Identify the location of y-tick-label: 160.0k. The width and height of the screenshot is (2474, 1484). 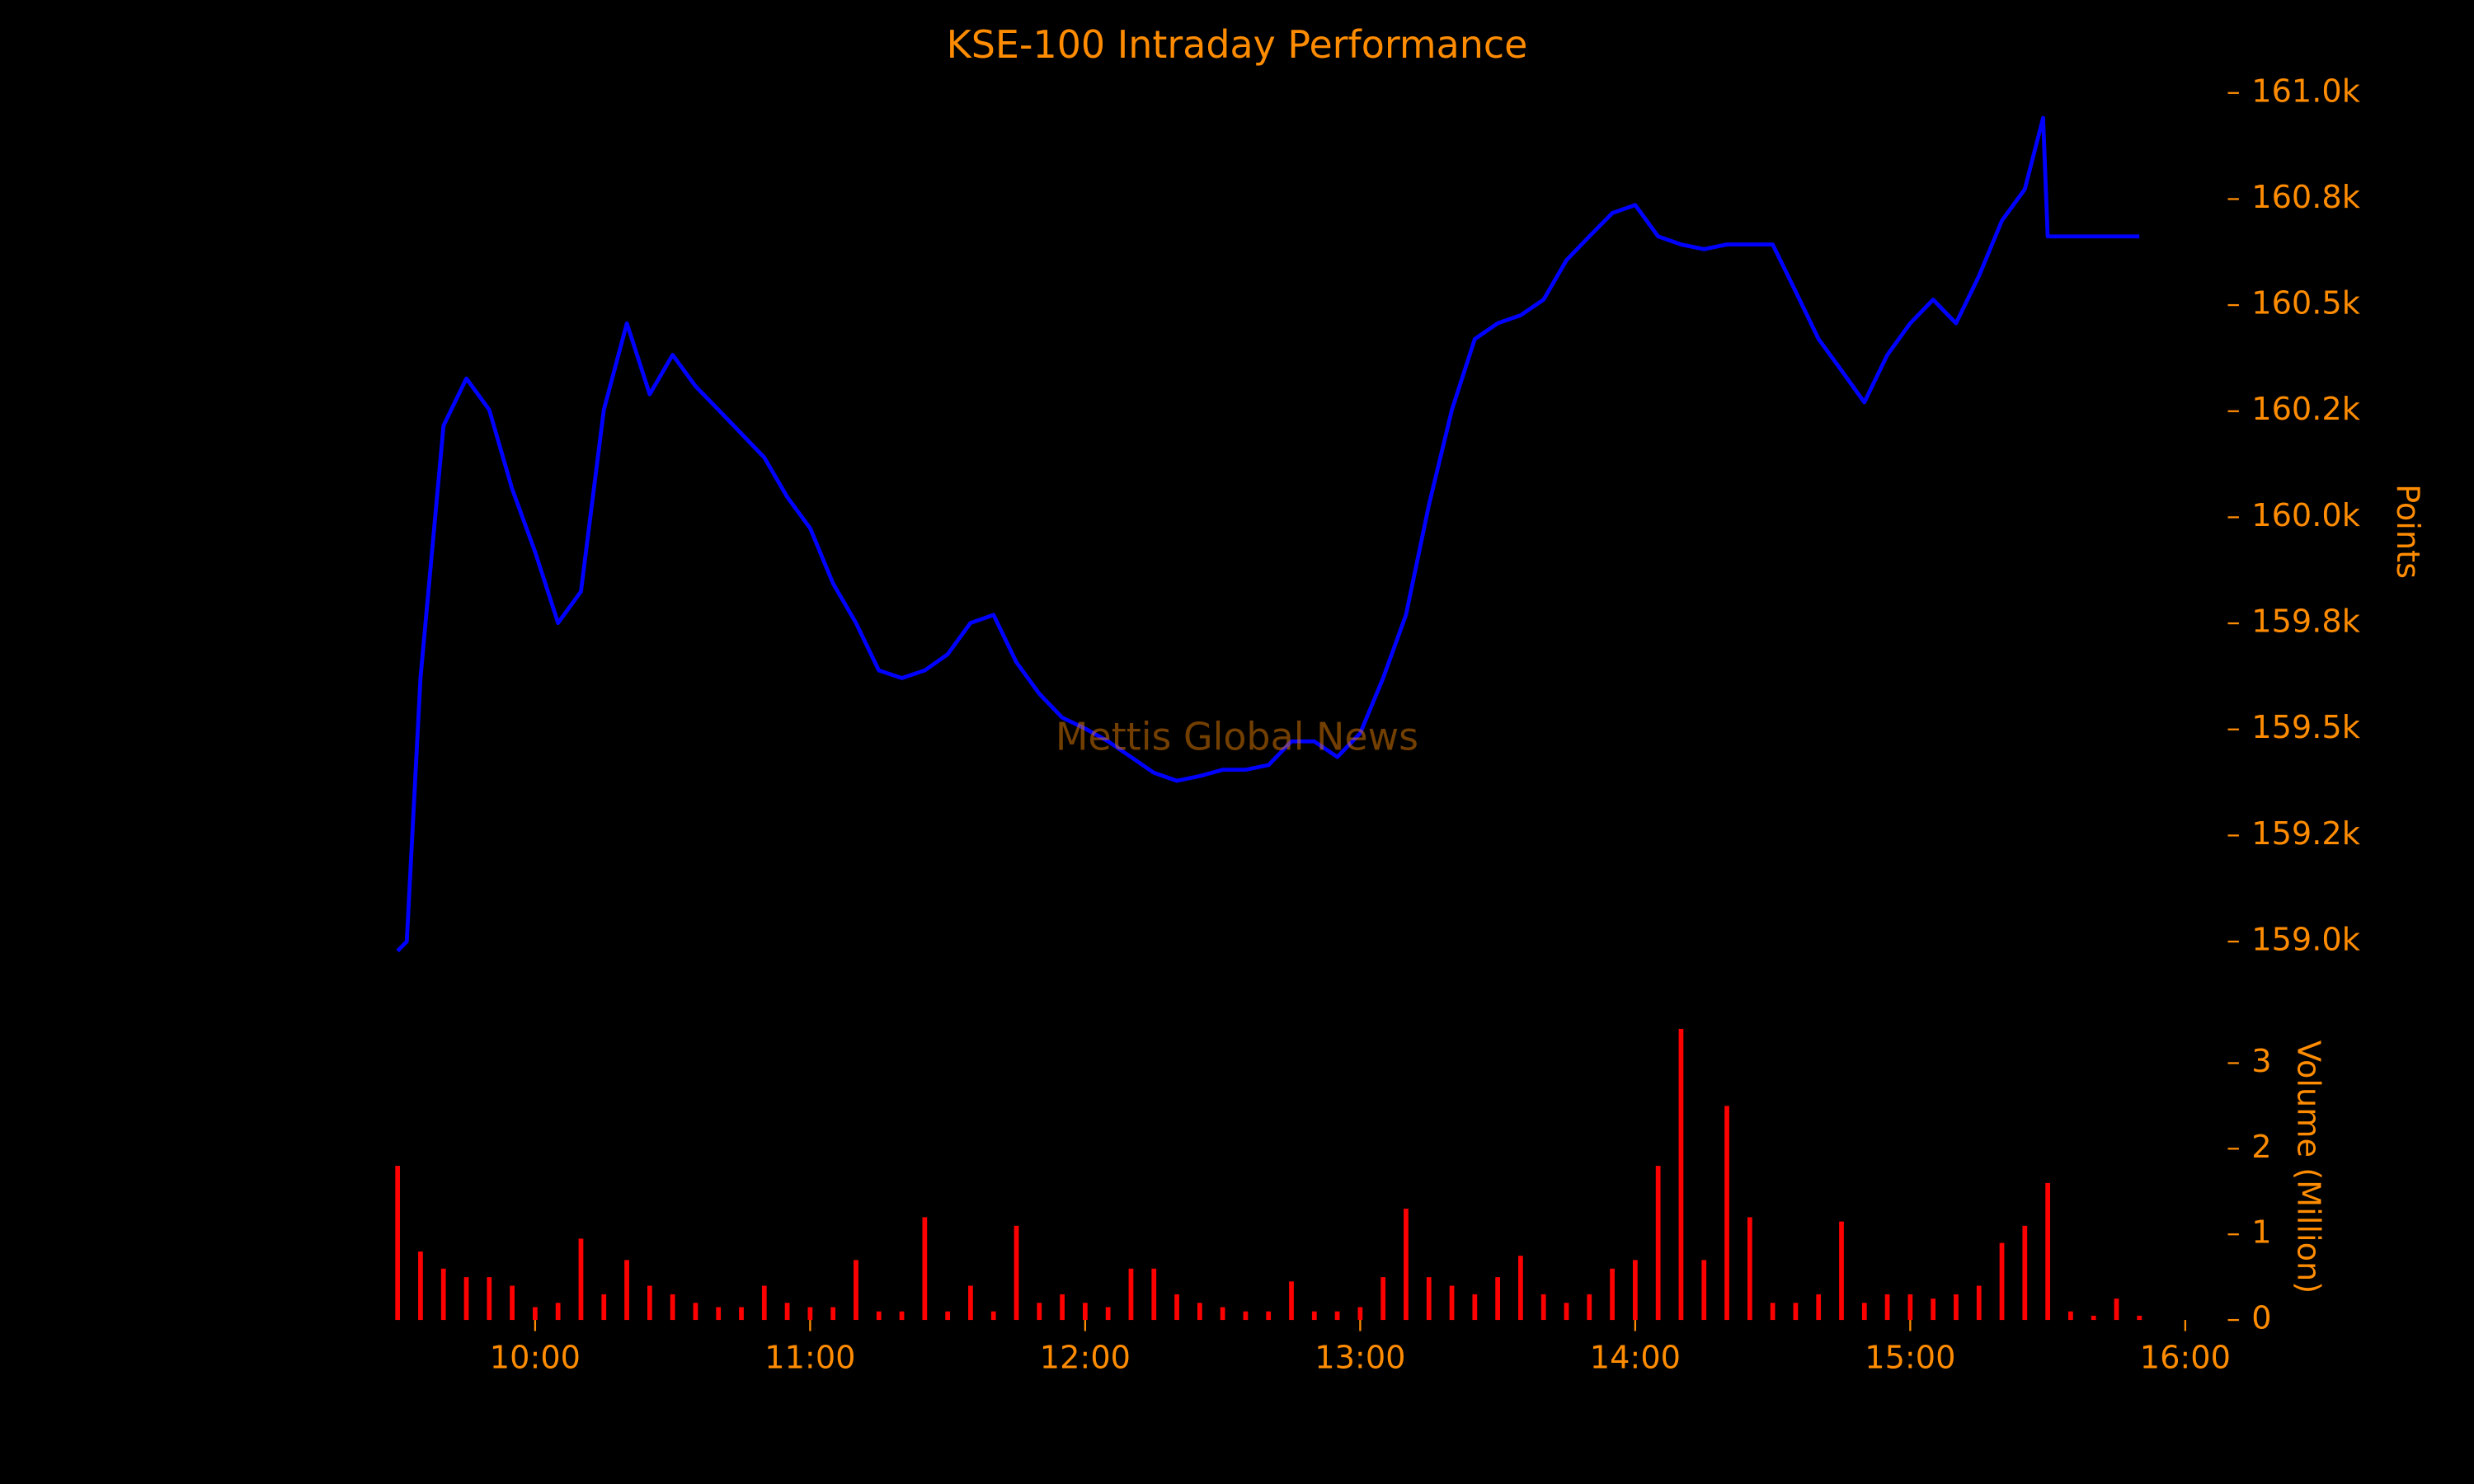
(2306, 515).